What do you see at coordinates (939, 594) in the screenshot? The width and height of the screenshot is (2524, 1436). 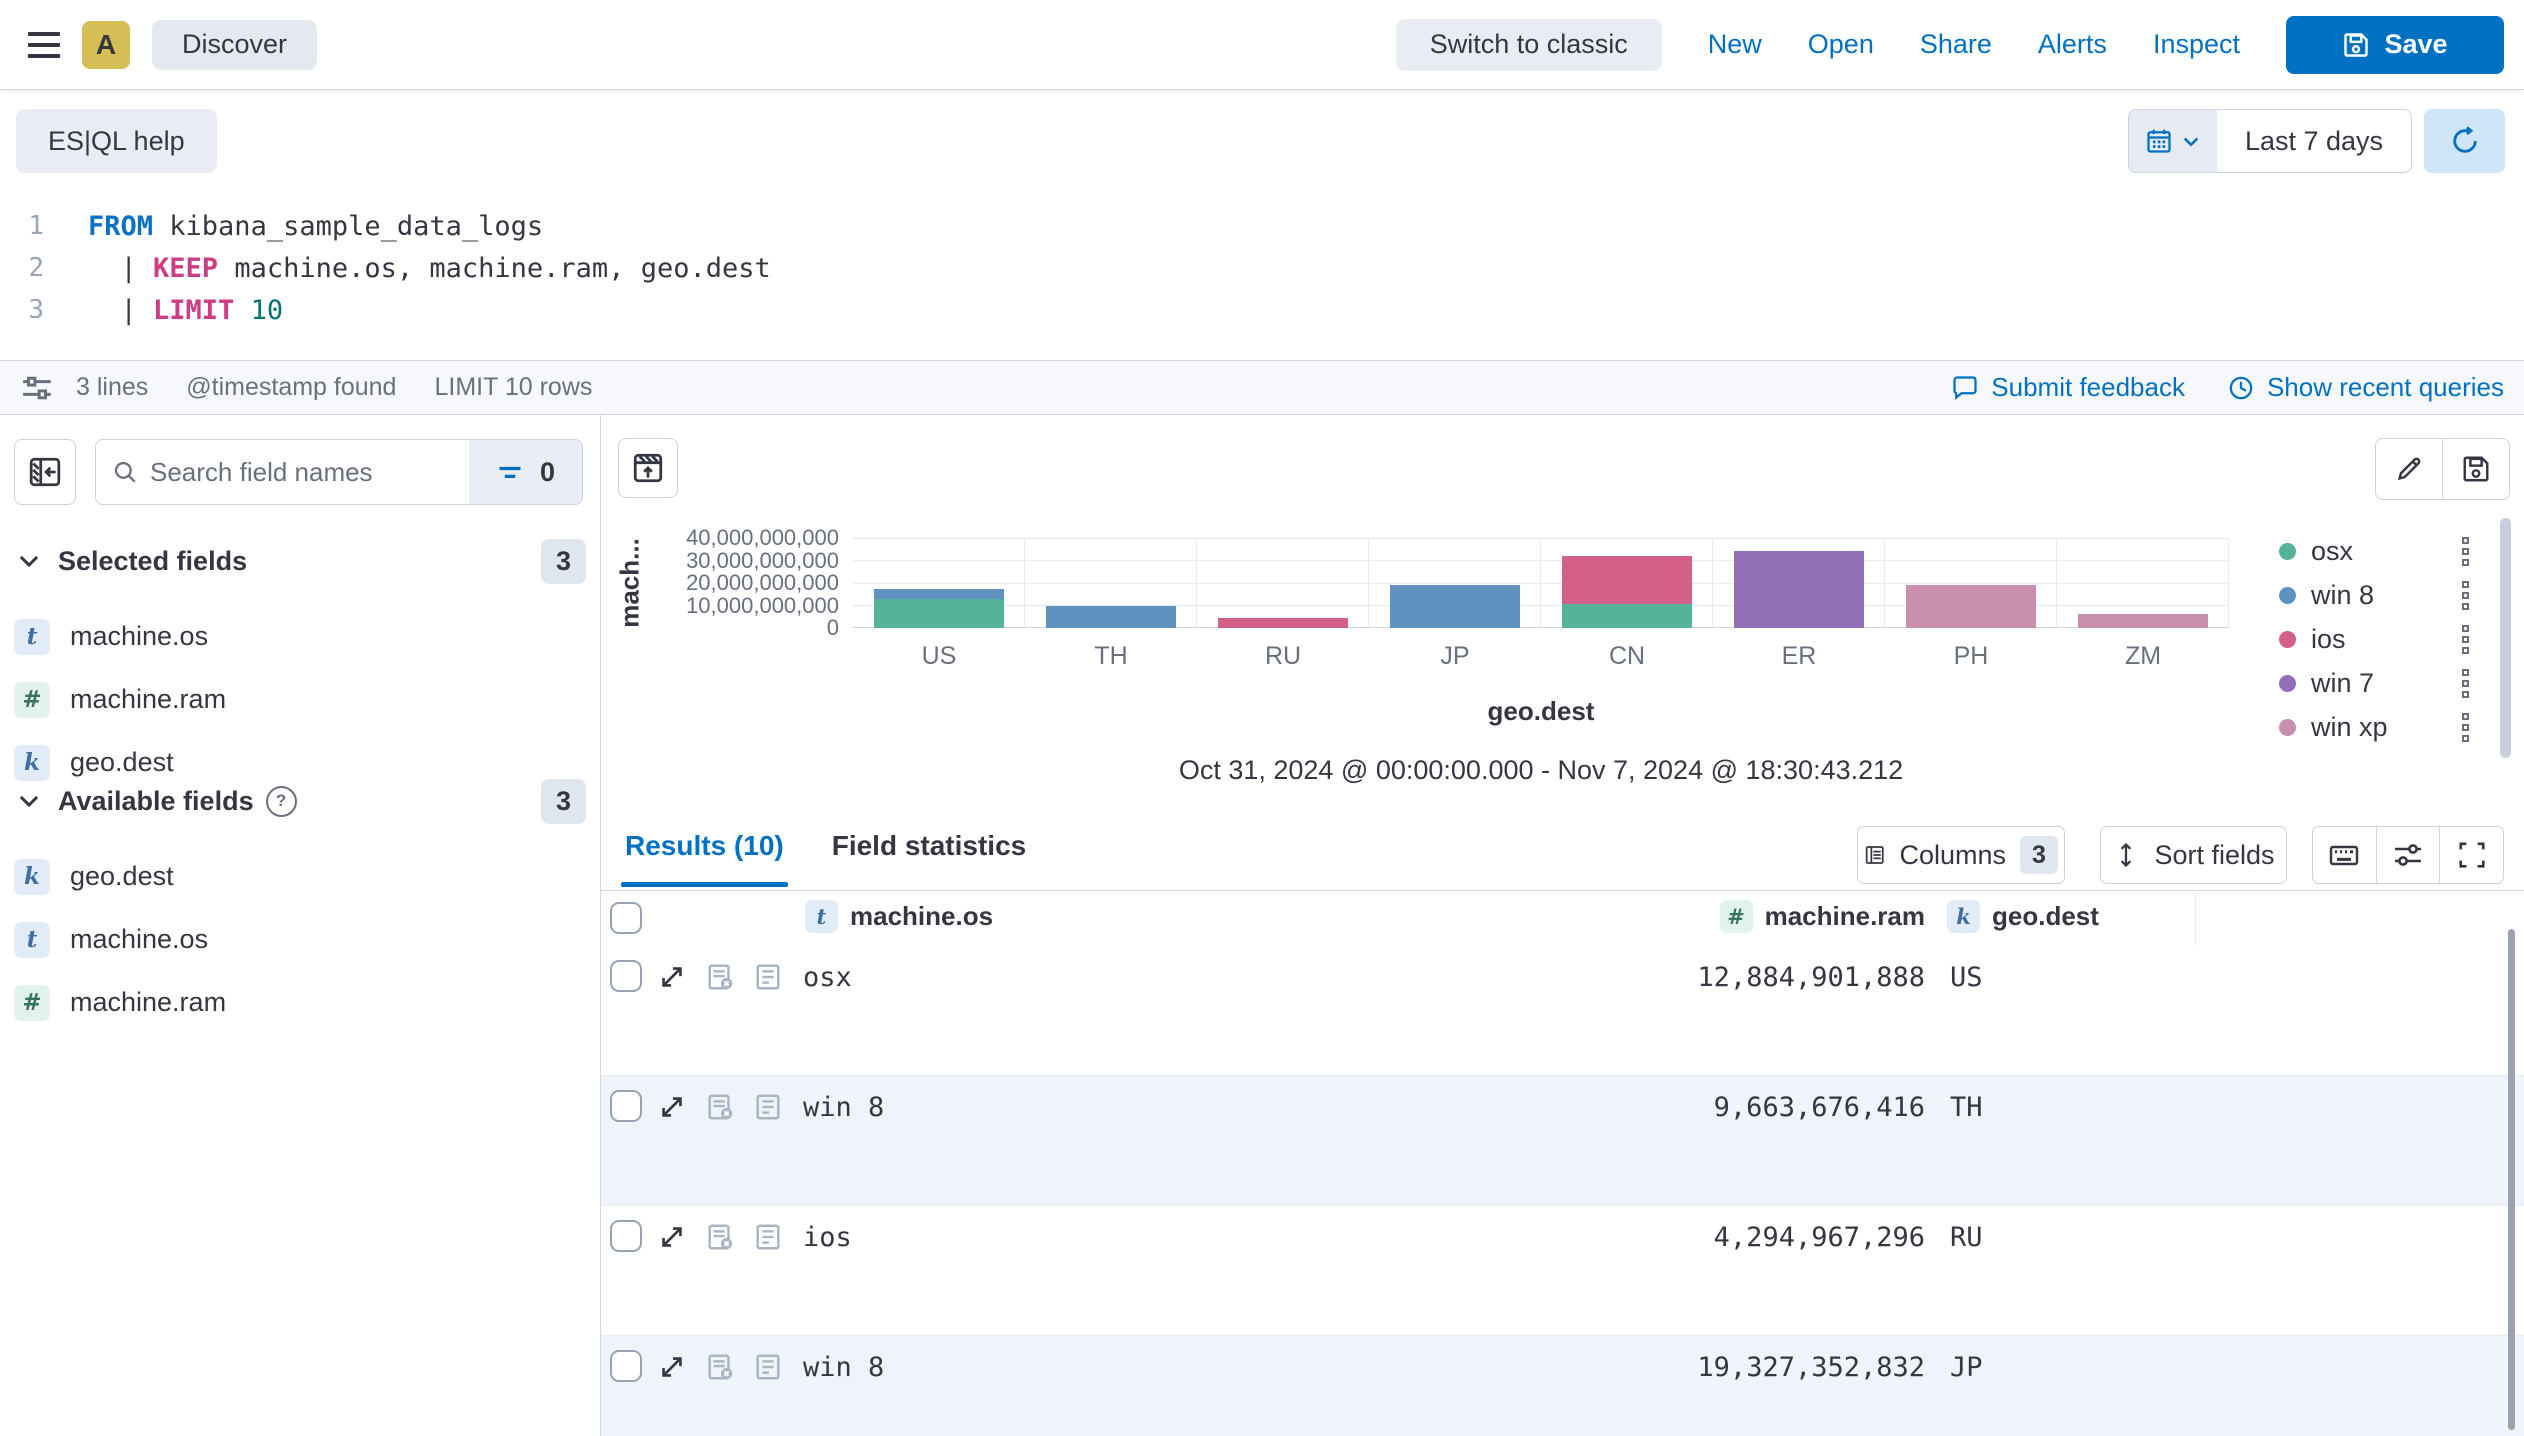 I see `bar-segment-win-8-US` at bounding box center [939, 594].